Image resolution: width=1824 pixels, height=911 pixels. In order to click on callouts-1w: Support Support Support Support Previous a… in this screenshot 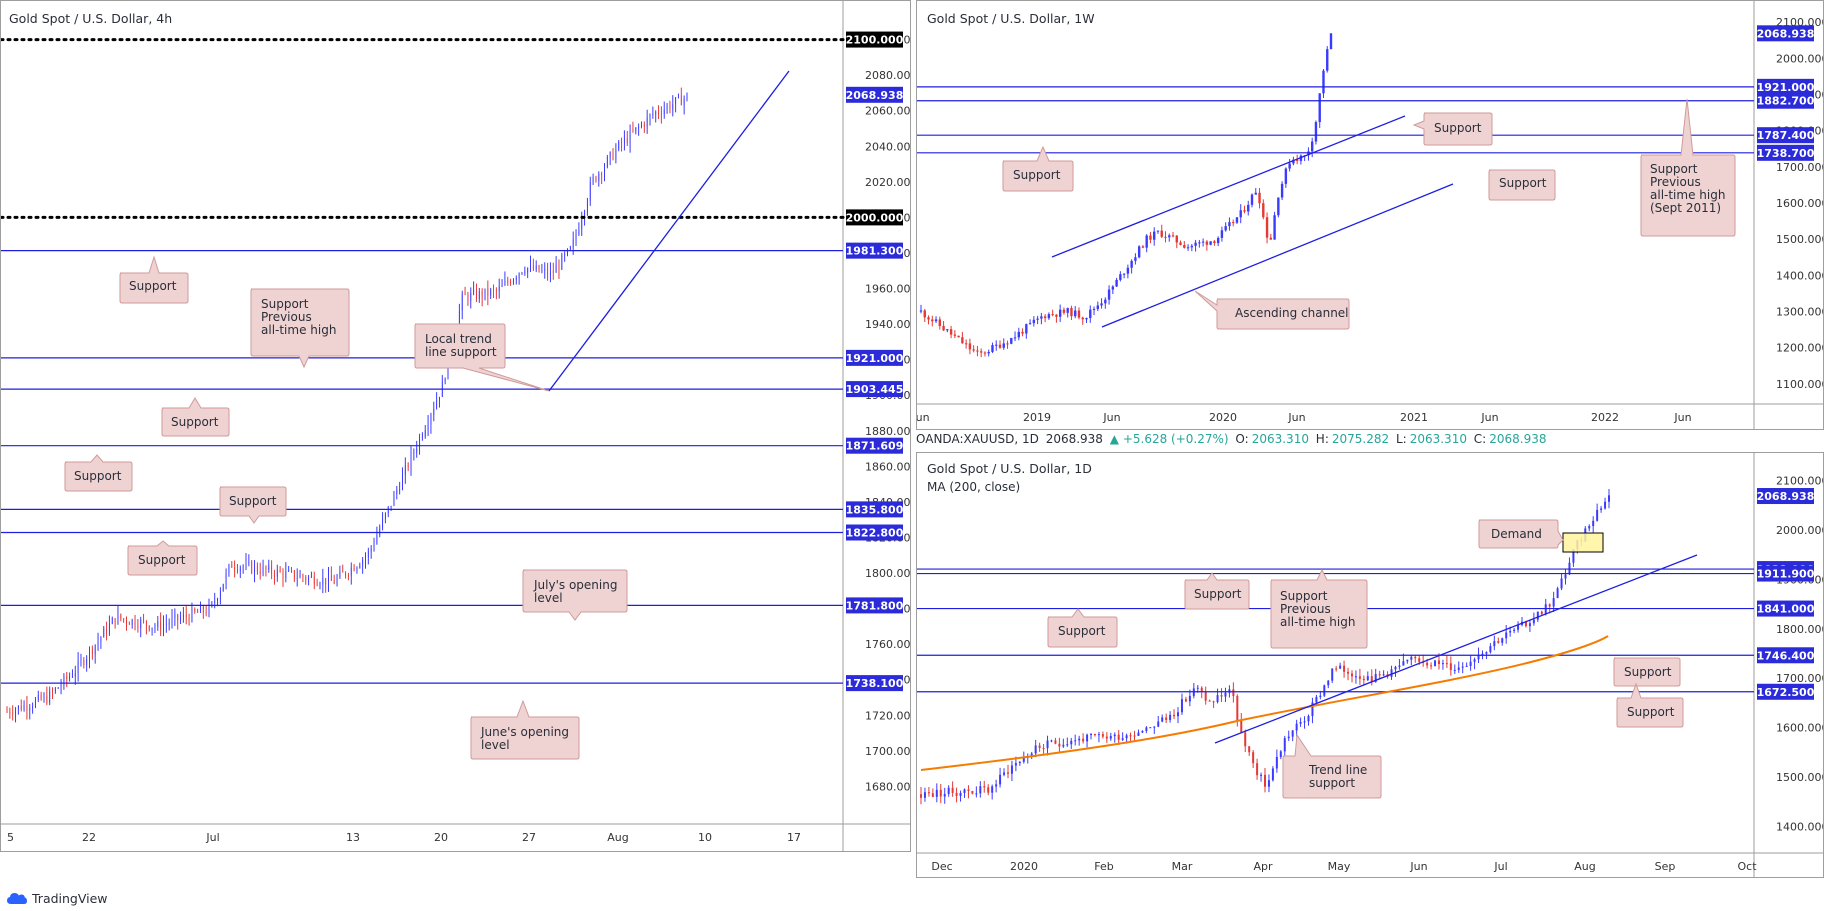, I will do `click(1369, 214)`.